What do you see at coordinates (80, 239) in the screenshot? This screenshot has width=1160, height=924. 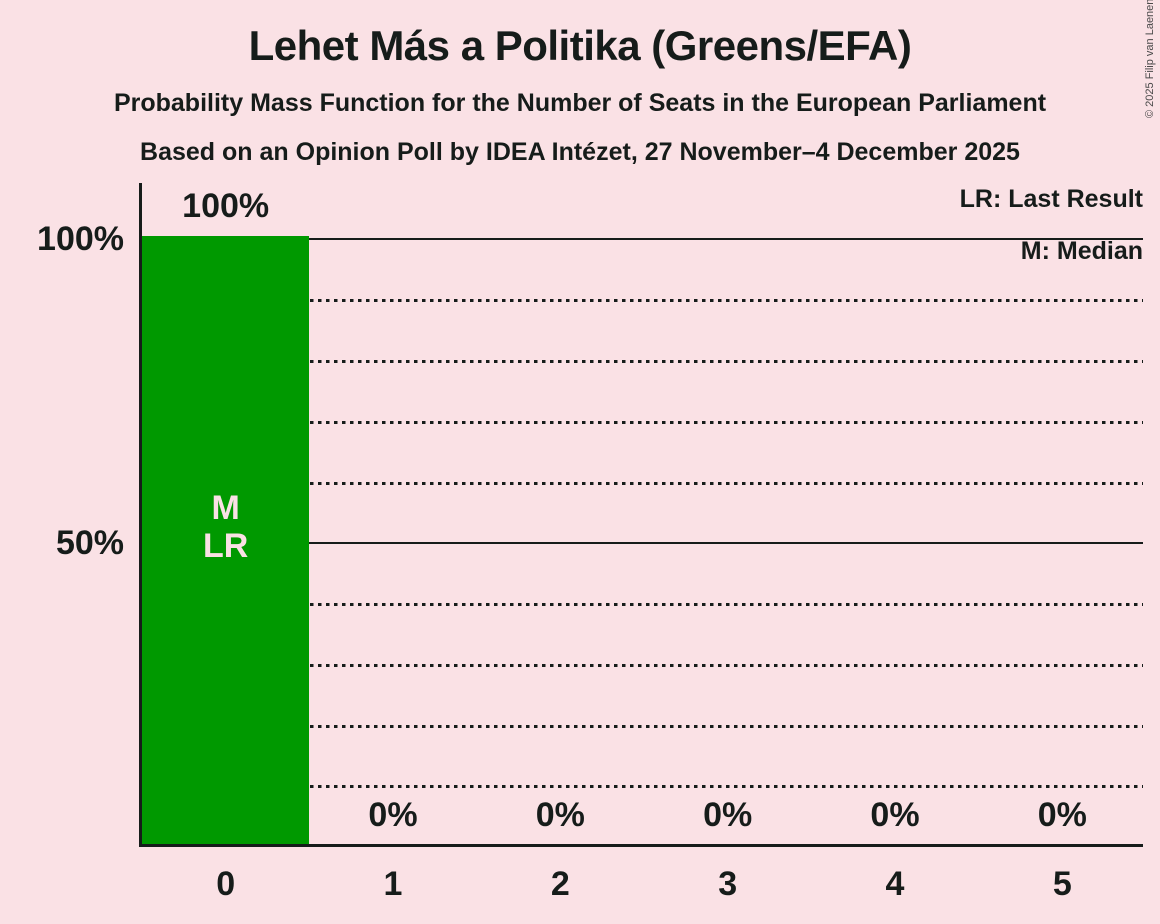 I see `y-axis-label-100: 100%` at bounding box center [80, 239].